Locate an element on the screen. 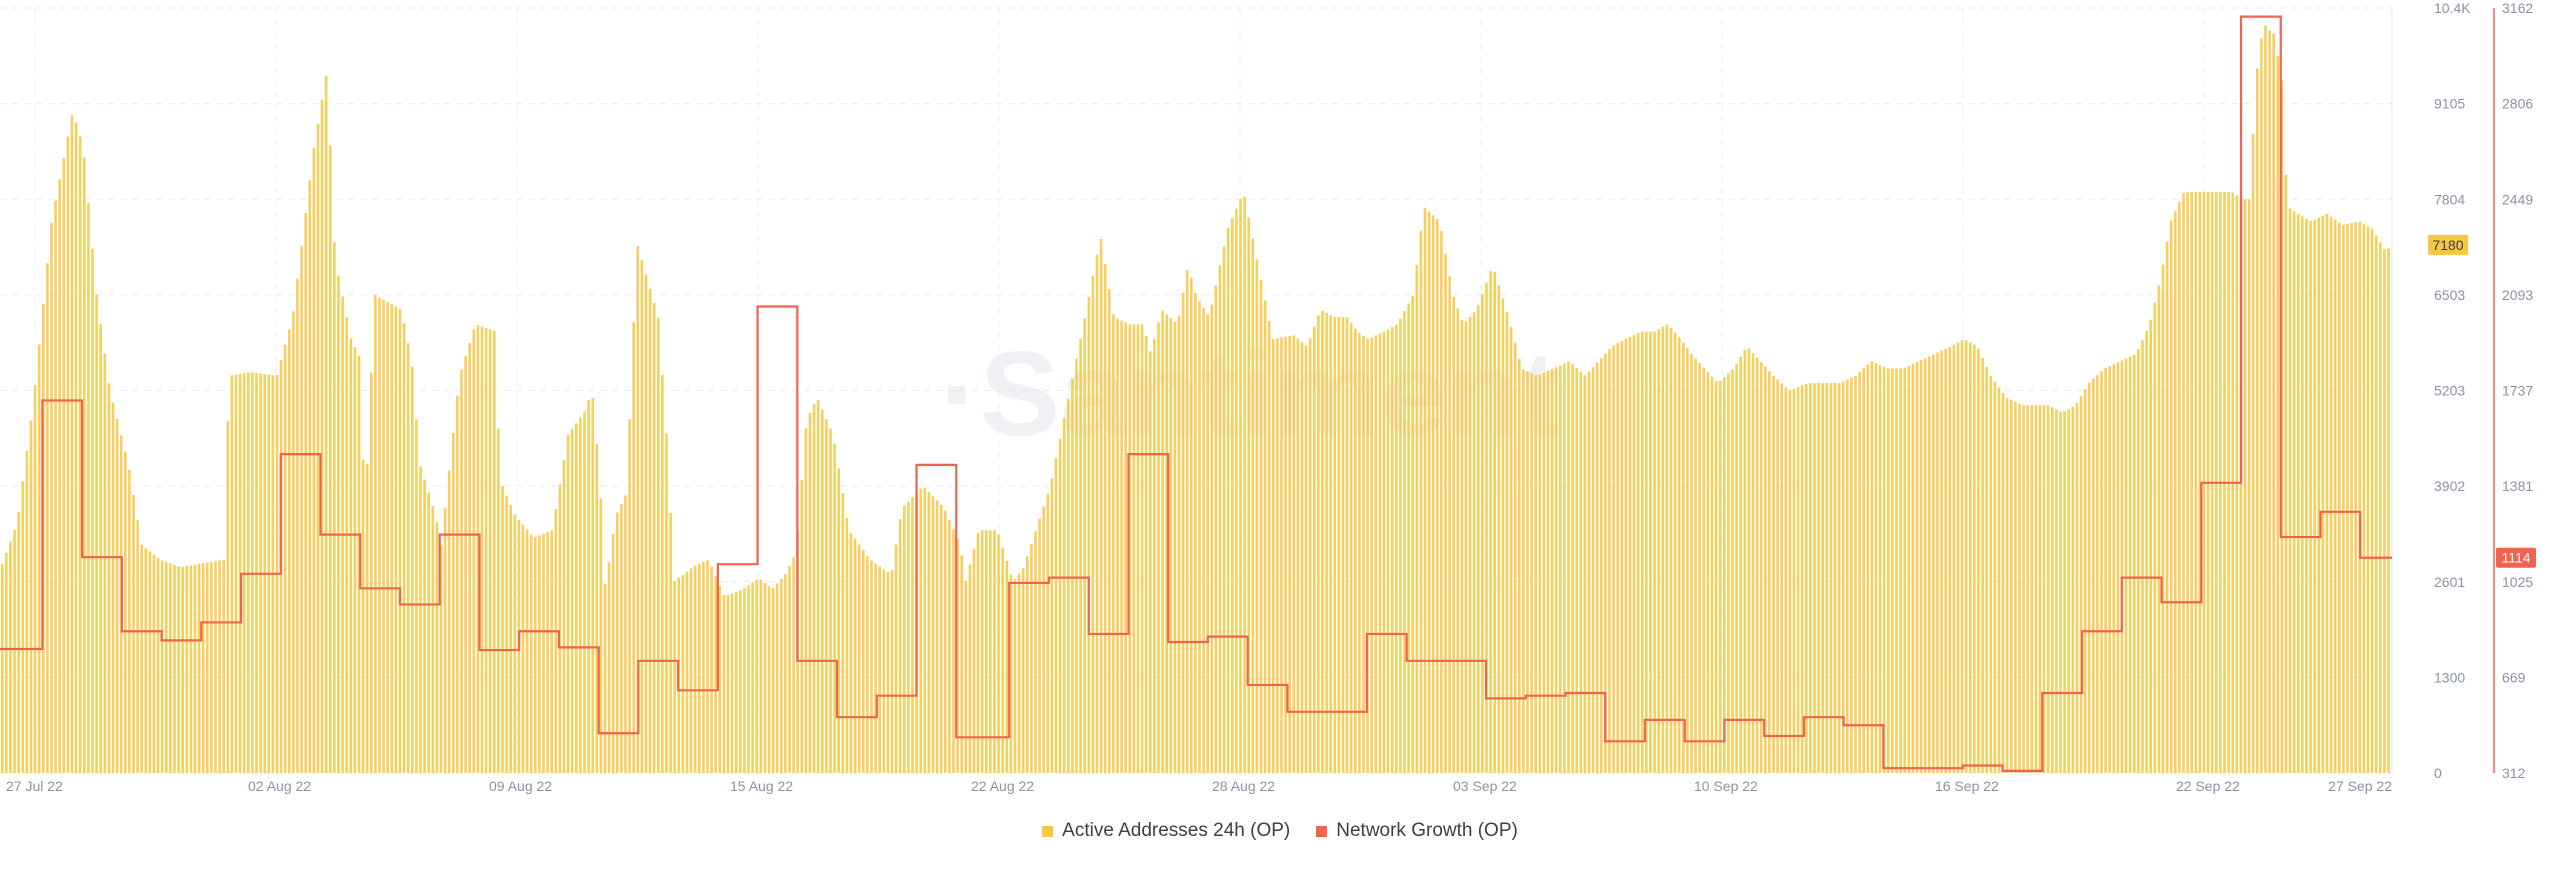 The height and width of the screenshot is (872, 2560). left-y-axis: 0 1300 2601 3902 5203 6503 7804 9105 10.4K is located at coordinates (2452, 390).